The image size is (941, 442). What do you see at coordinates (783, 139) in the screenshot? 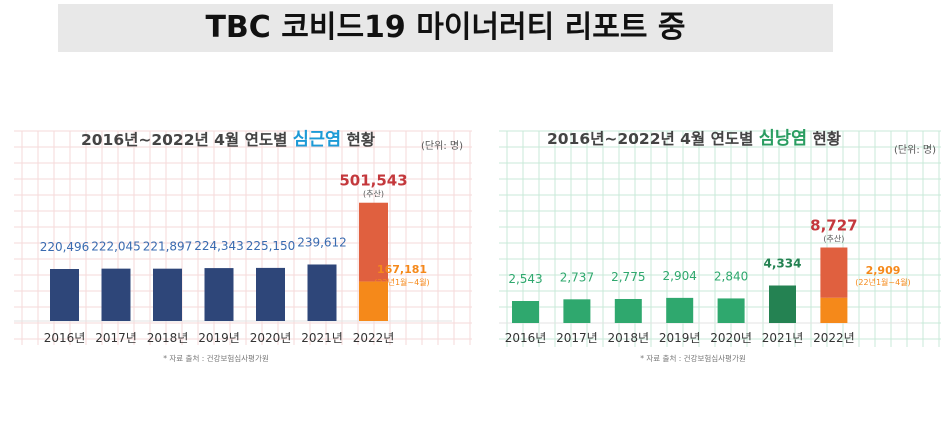
I see `chart-title-highlight: 심낭염` at bounding box center [783, 139].